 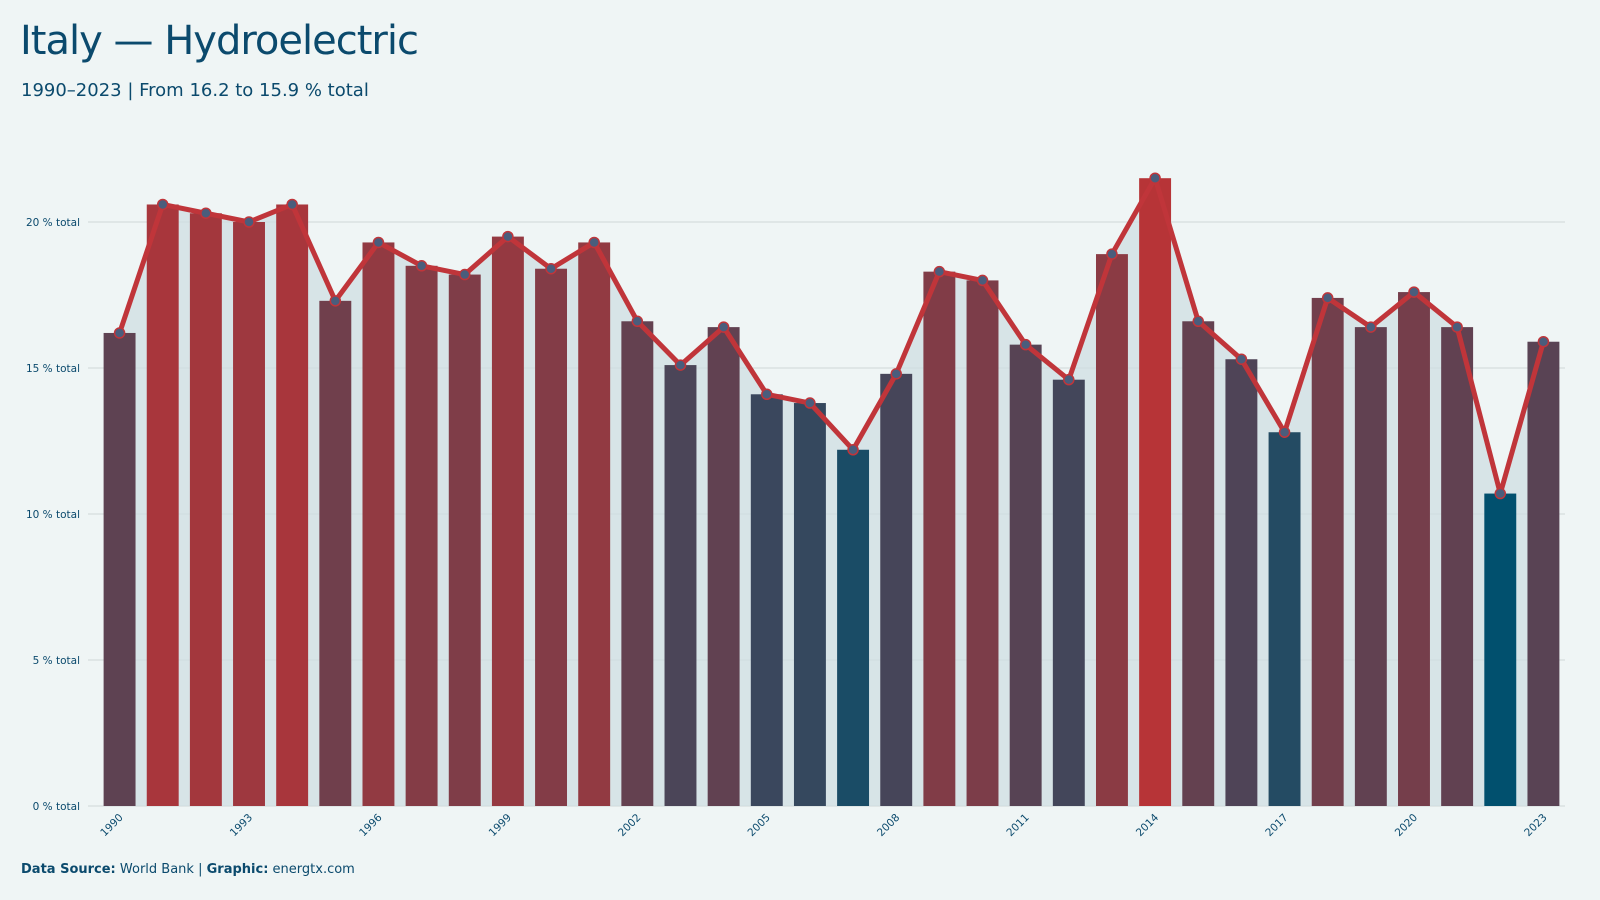 I want to click on x-tick-label: 2017, so click(x=1276, y=825).